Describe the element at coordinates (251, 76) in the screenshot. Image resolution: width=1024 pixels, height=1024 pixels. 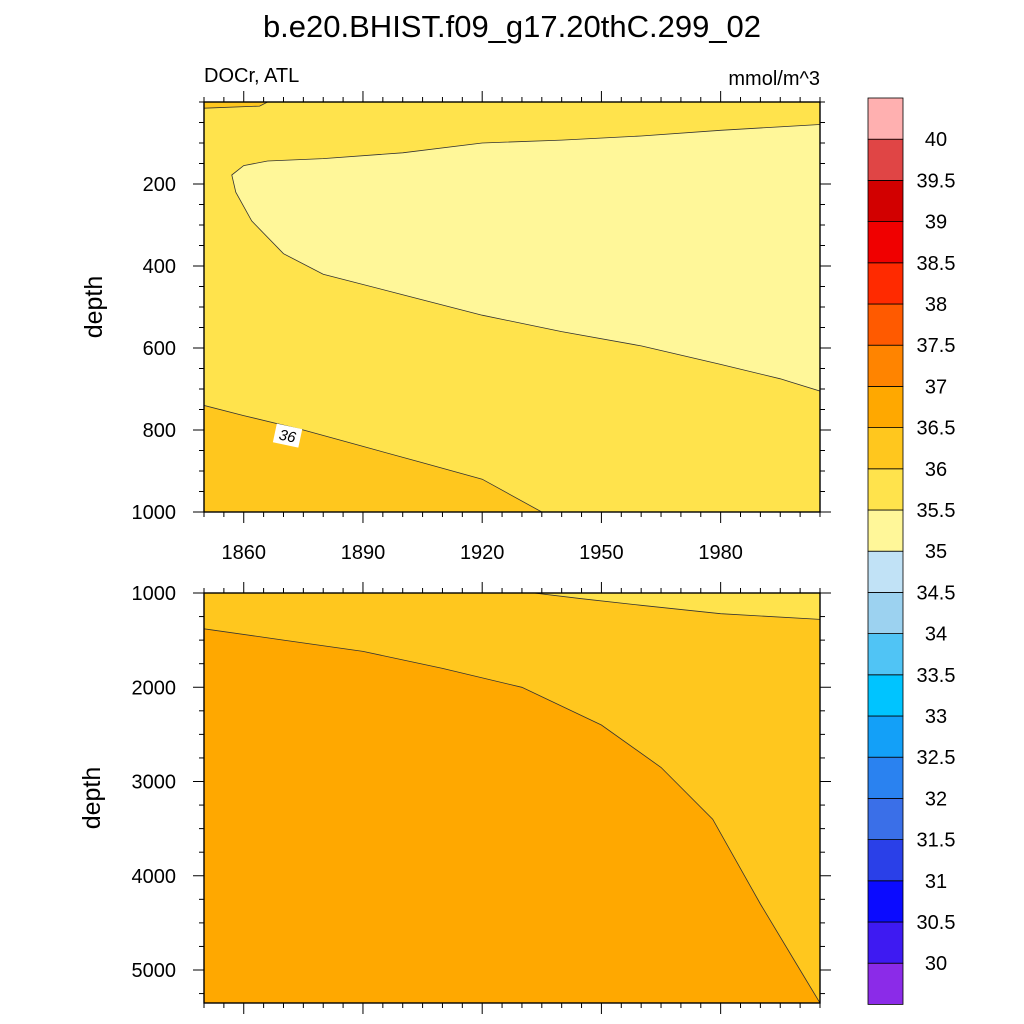
I see `variable-subtitle: DOCr, ATL` at that location.